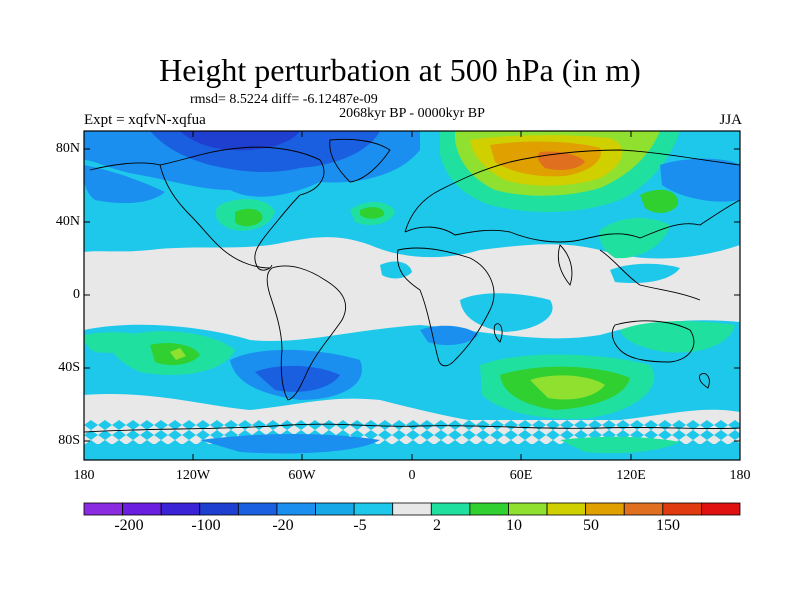  I want to click on lat-label-40n: 40N, so click(67, 221).